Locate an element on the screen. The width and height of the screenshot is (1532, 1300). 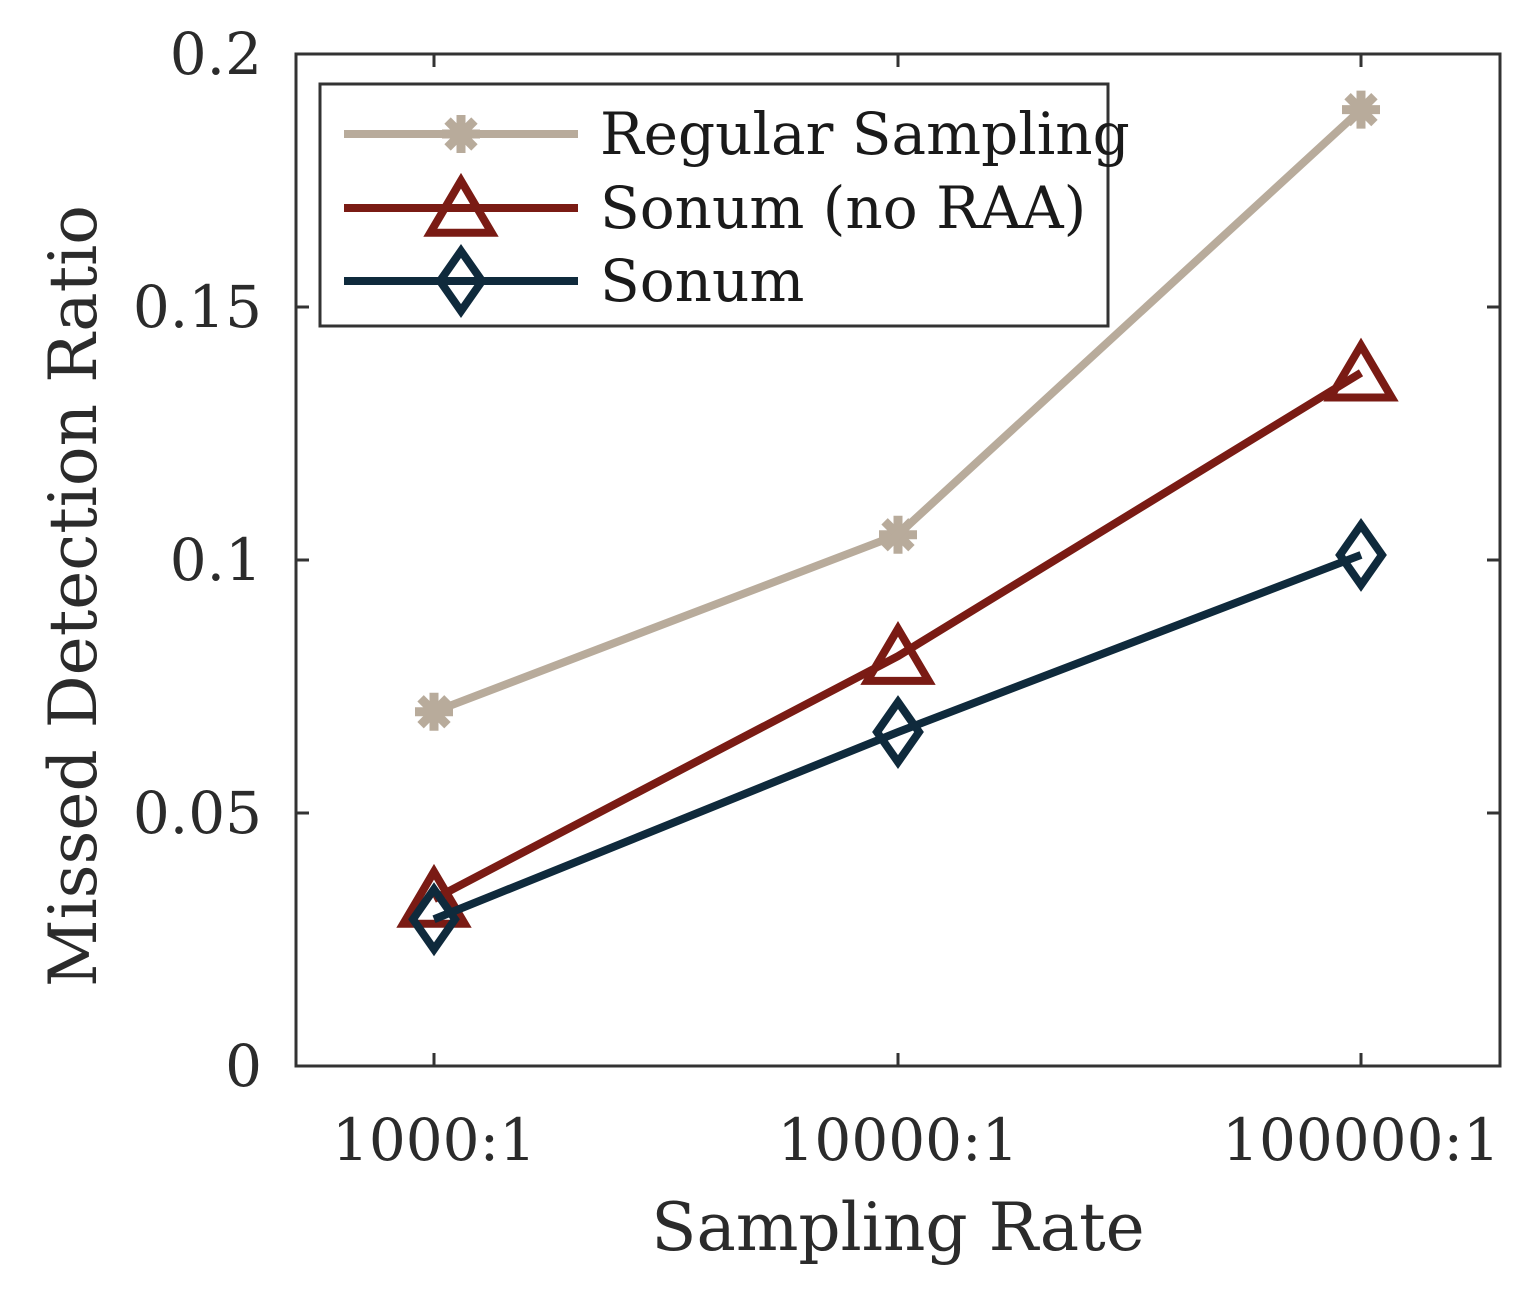
data-point-0-2-stroke is located at coordinates (1361, 110).